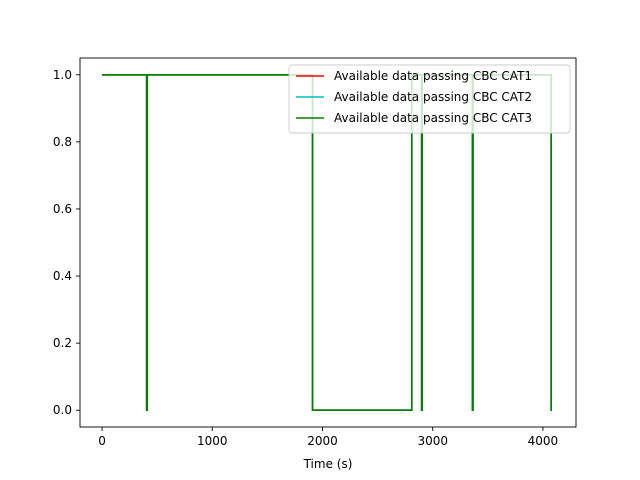 The width and height of the screenshot is (640, 480). Describe the element at coordinates (432, 441) in the screenshot. I see `x-tick-label: 3000` at that location.